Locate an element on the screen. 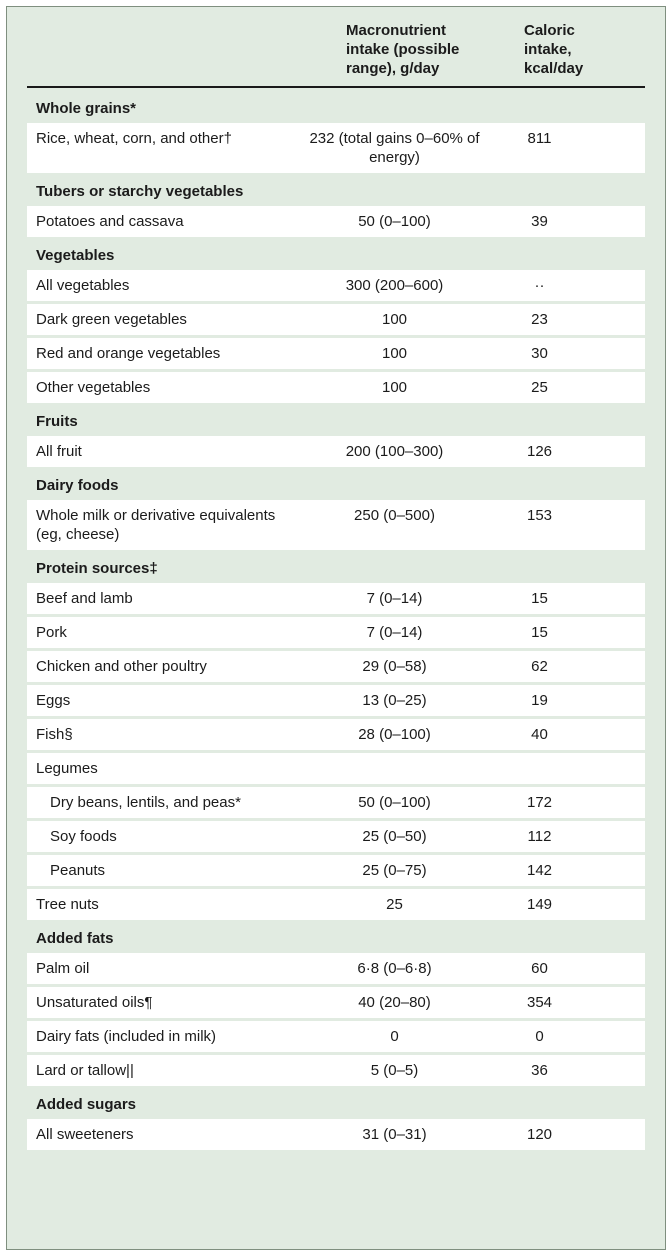  section-header-row: Dairy foods is located at coordinates (336, 485).